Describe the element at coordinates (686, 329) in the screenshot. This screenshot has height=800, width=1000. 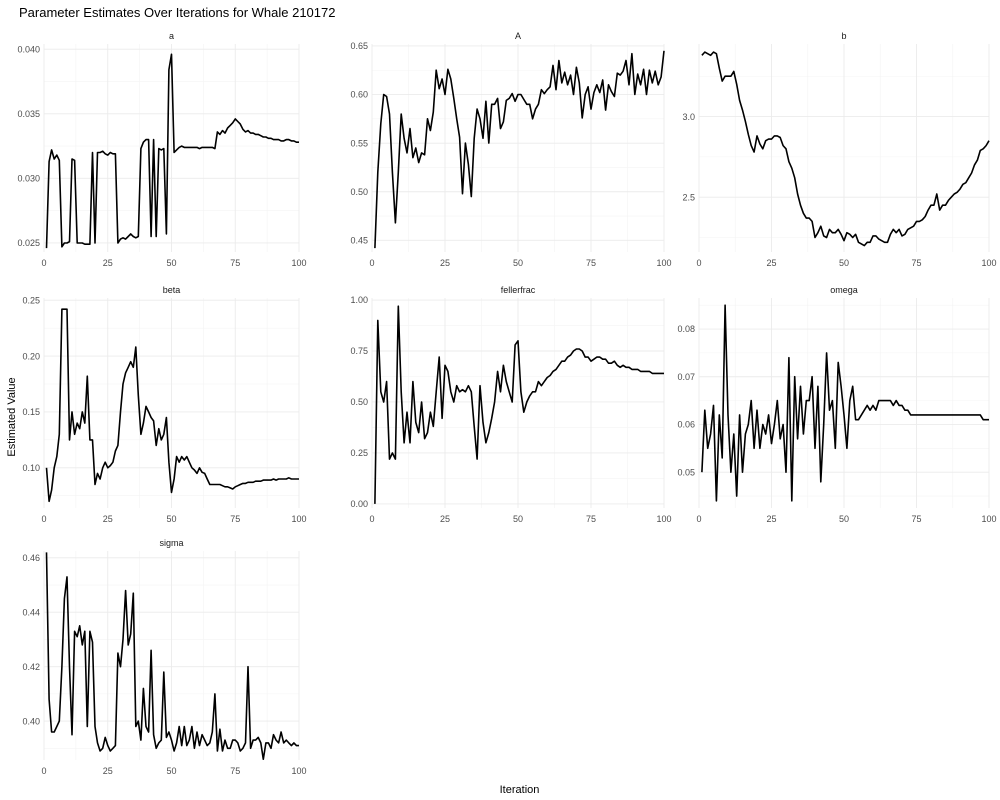
I see `y-tick-label: 0.08` at that location.